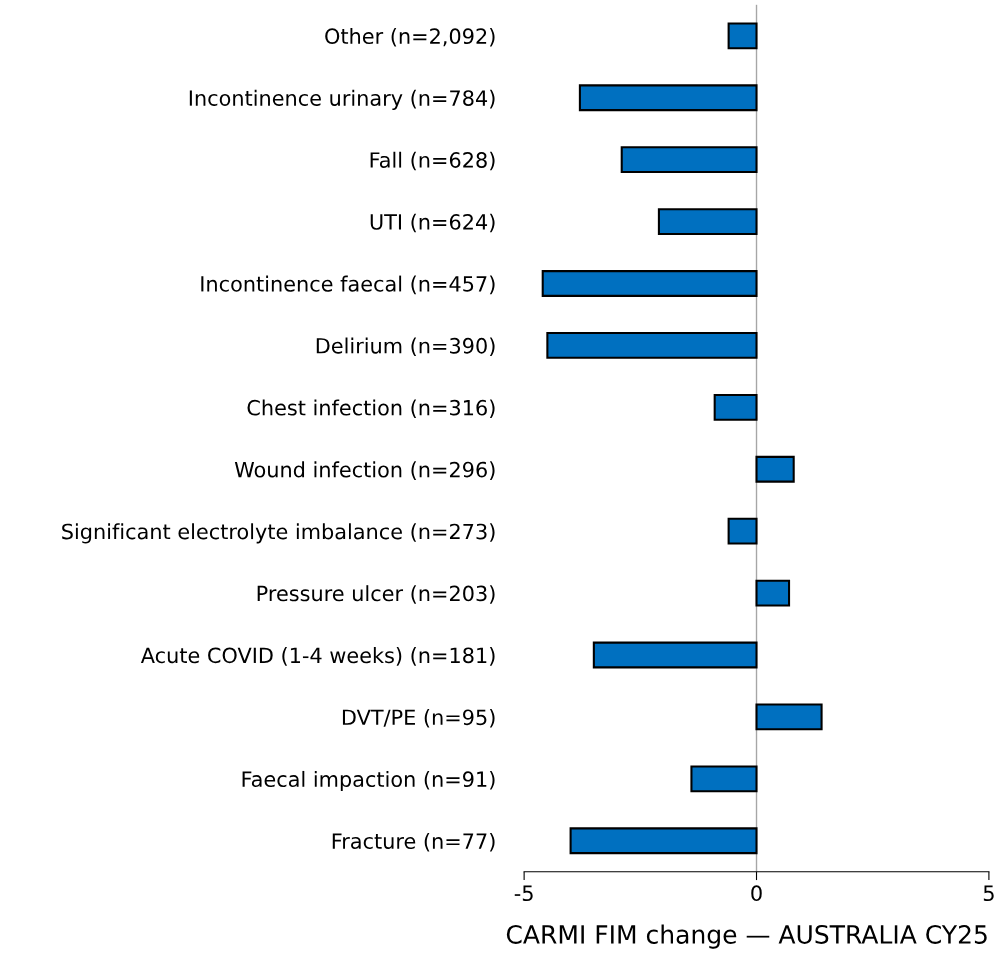 The height and width of the screenshot is (974, 1006). I want to click on y-tick-label: Fall (n=628), so click(432, 161).